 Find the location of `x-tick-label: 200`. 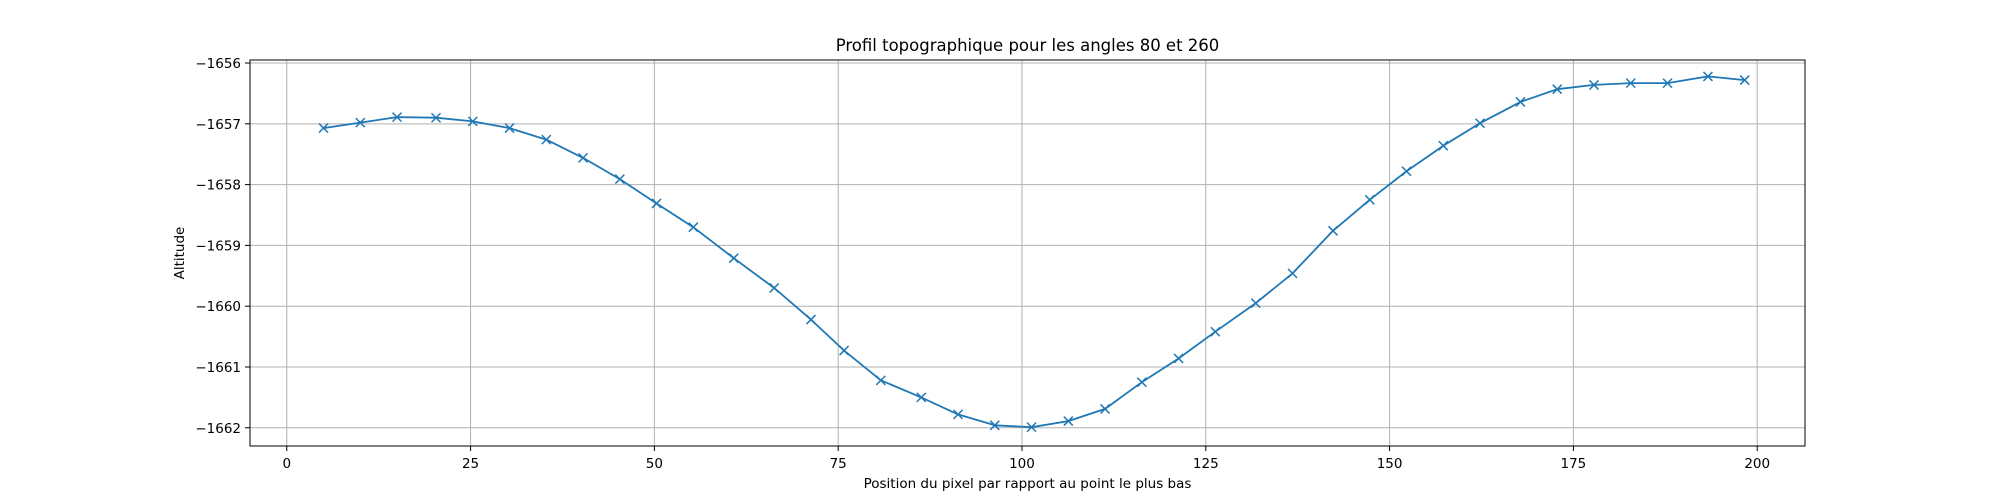

x-tick-label: 200 is located at coordinates (1757, 464).